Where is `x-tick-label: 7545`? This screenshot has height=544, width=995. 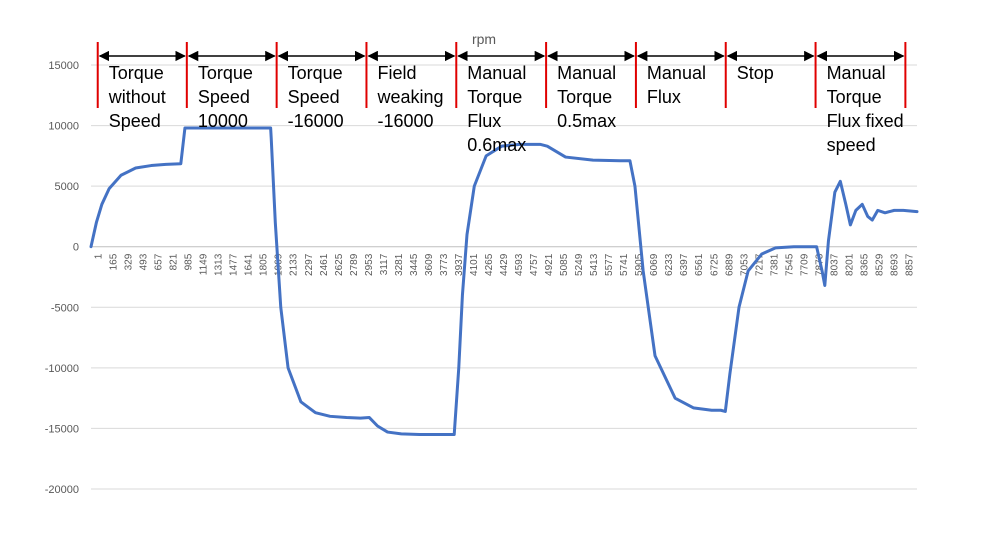
x-tick-label: 7545 is located at coordinates (789, 264).